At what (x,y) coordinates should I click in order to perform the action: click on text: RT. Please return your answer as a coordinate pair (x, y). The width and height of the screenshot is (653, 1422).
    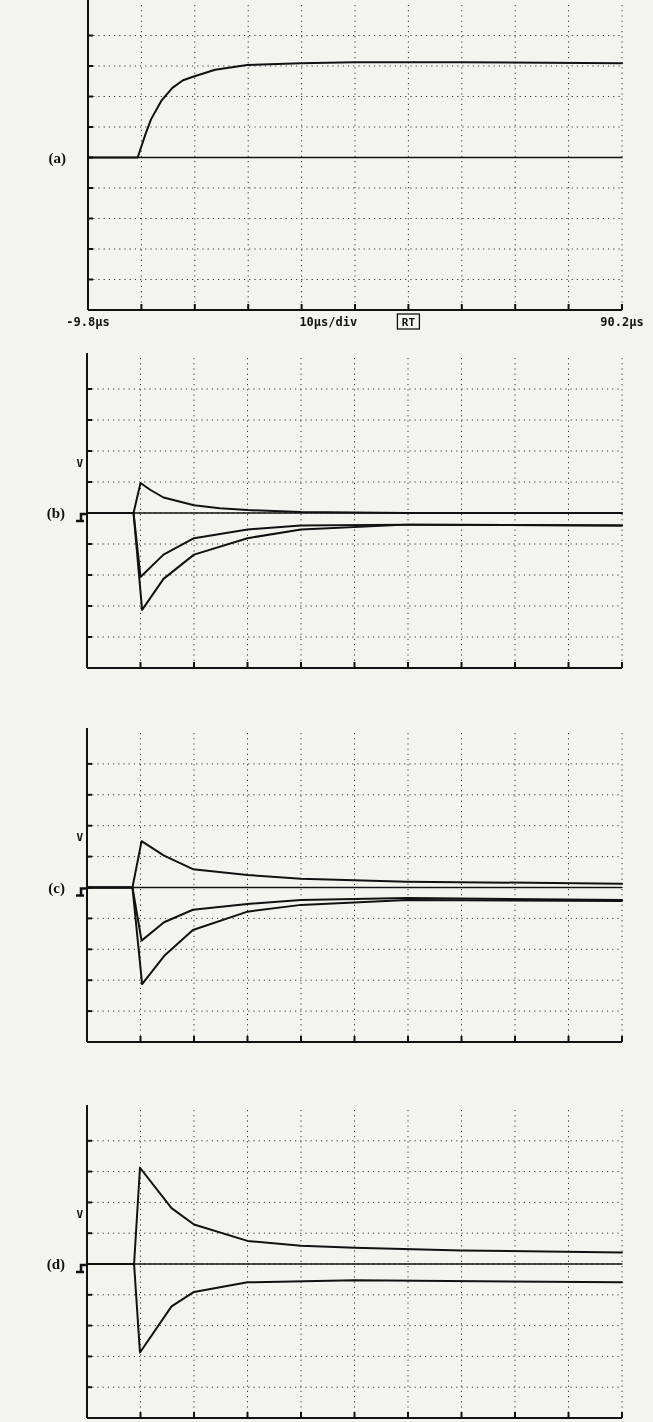
    Looking at the image, I should click on (408, 322).